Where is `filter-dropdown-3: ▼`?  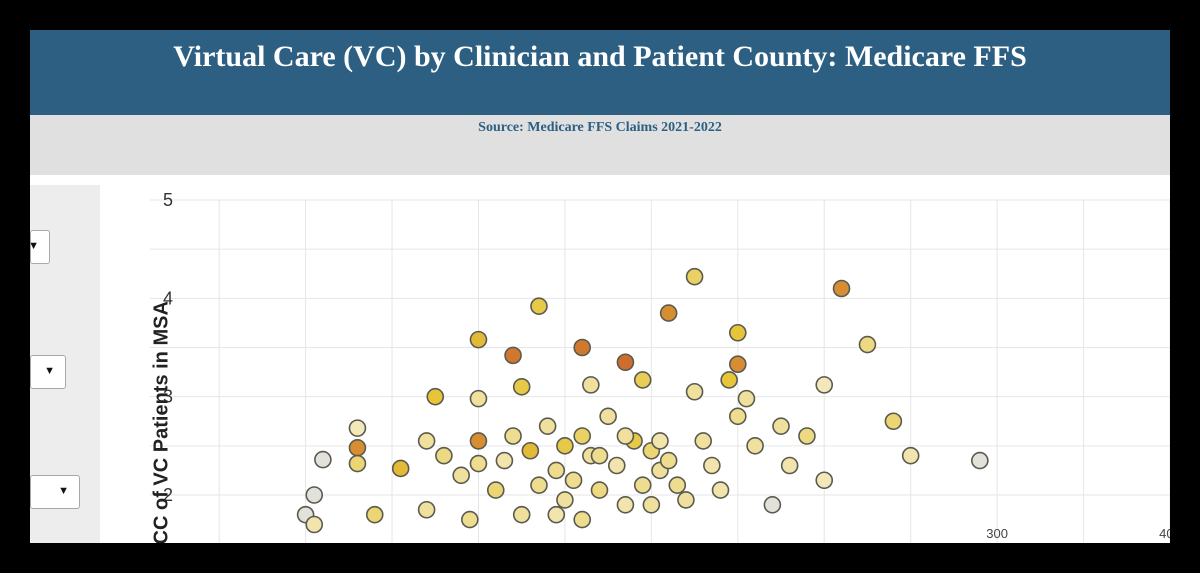
filter-dropdown-3: ▼ is located at coordinates (55, 492).